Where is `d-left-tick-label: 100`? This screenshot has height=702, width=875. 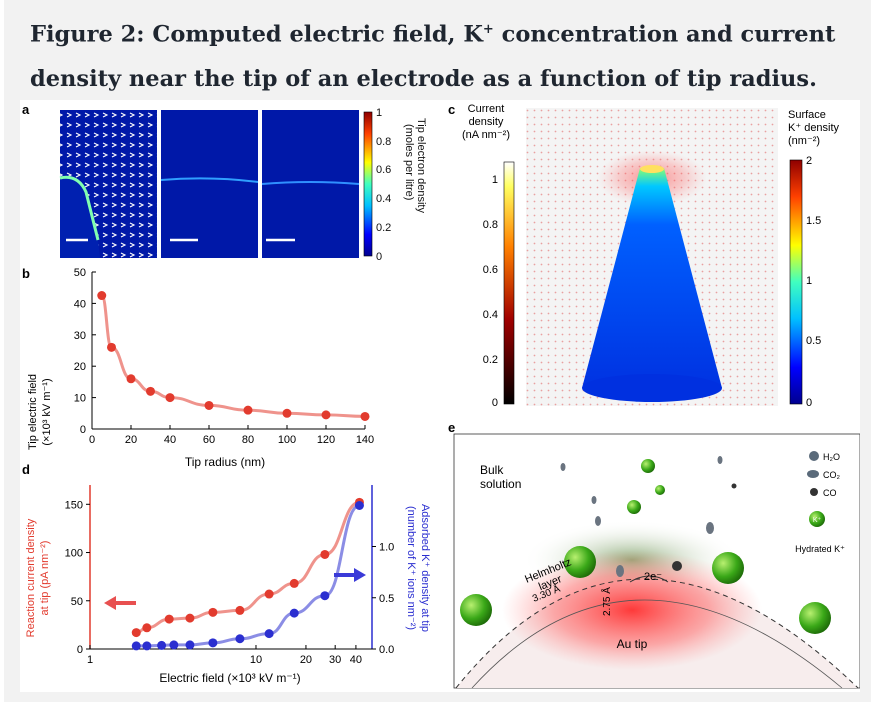 d-left-tick-label: 100 is located at coordinates (74, 554).